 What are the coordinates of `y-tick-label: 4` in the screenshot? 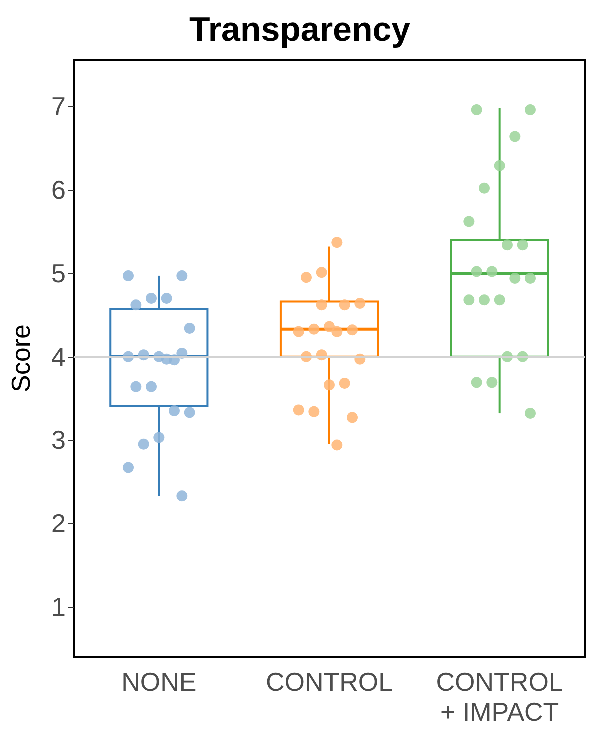 It's located at (59, 357).